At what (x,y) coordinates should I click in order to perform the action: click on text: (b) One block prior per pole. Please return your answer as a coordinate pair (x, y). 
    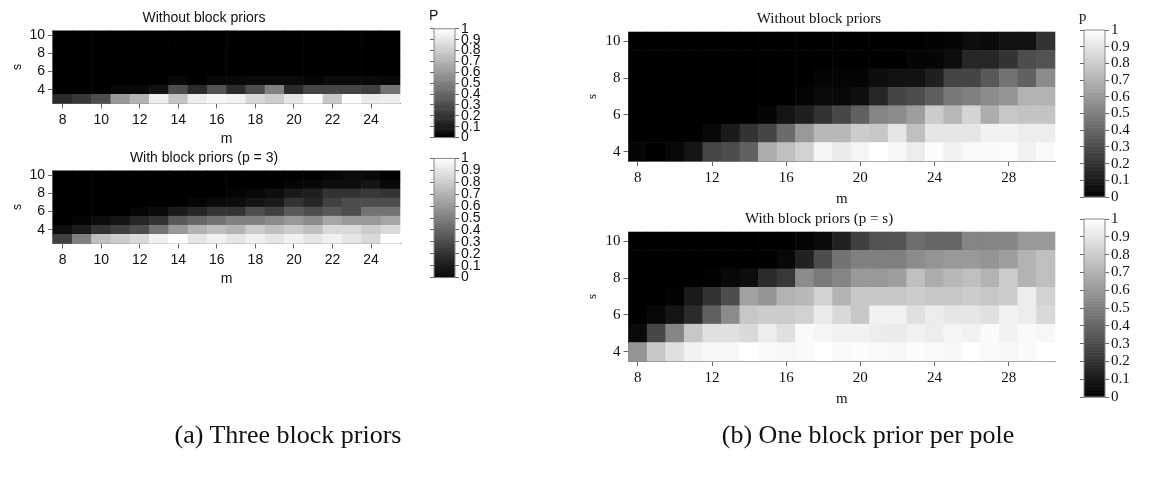
    Looking at the image, I should click on (868, 435).